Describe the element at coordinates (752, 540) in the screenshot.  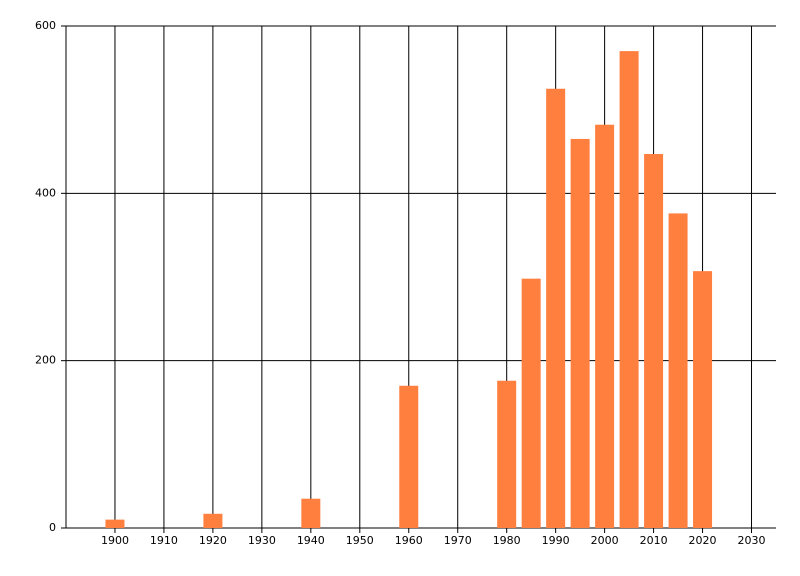
I see `x-tick-label: 2030` at that location.